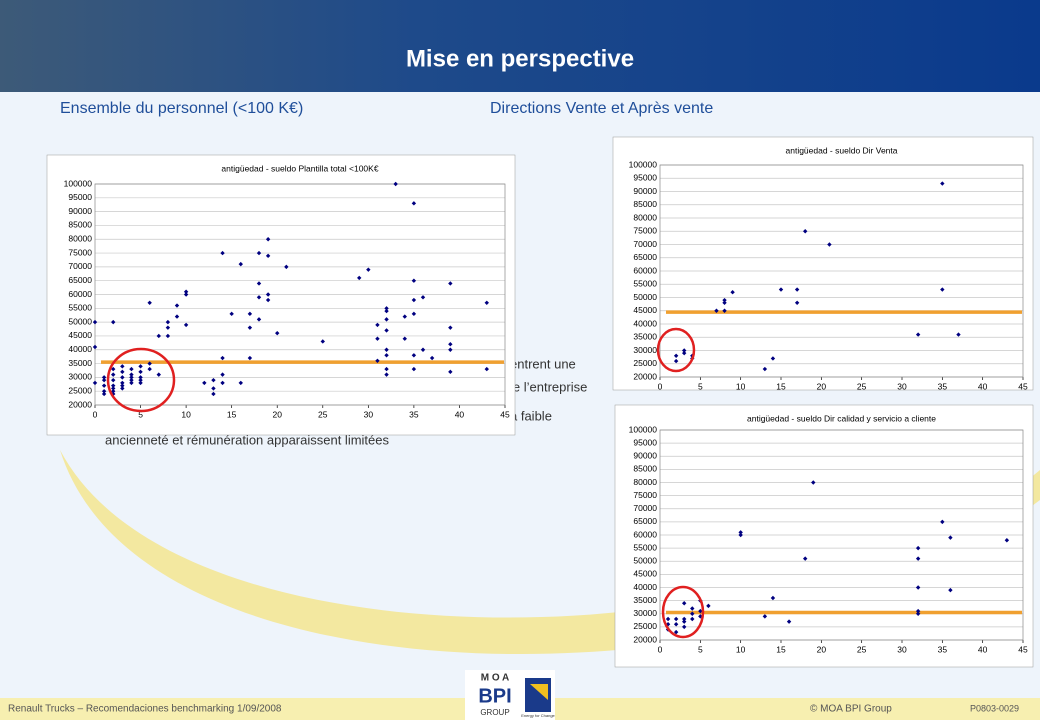 This screenshot has height=725, width=1040. What do you see at coordinates (520, 46) in the screenshot?
I see `header-banner` at bounding box center [520, 46].